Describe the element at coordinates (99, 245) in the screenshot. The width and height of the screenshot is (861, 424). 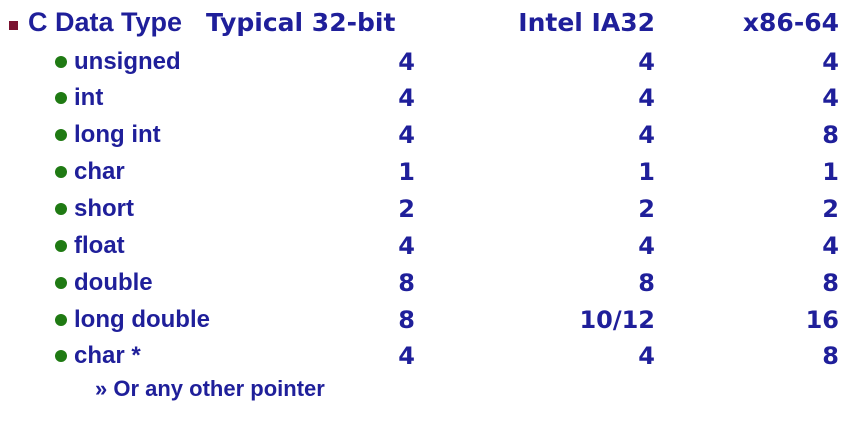
I see `type-name: float` at that location.